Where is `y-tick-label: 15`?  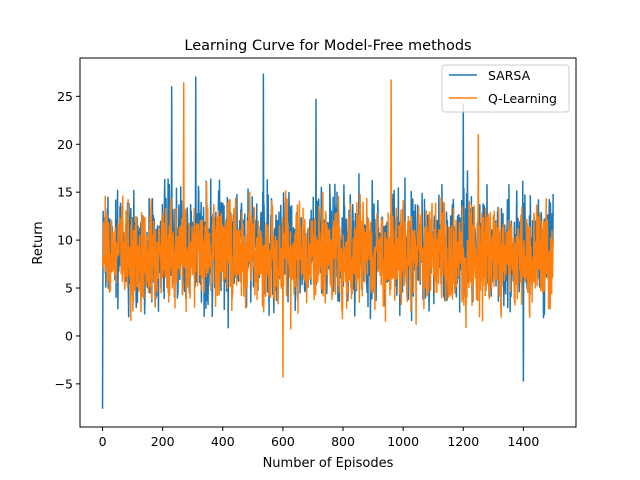 y-tick-label: 15 is located at coordinates (65, 192).